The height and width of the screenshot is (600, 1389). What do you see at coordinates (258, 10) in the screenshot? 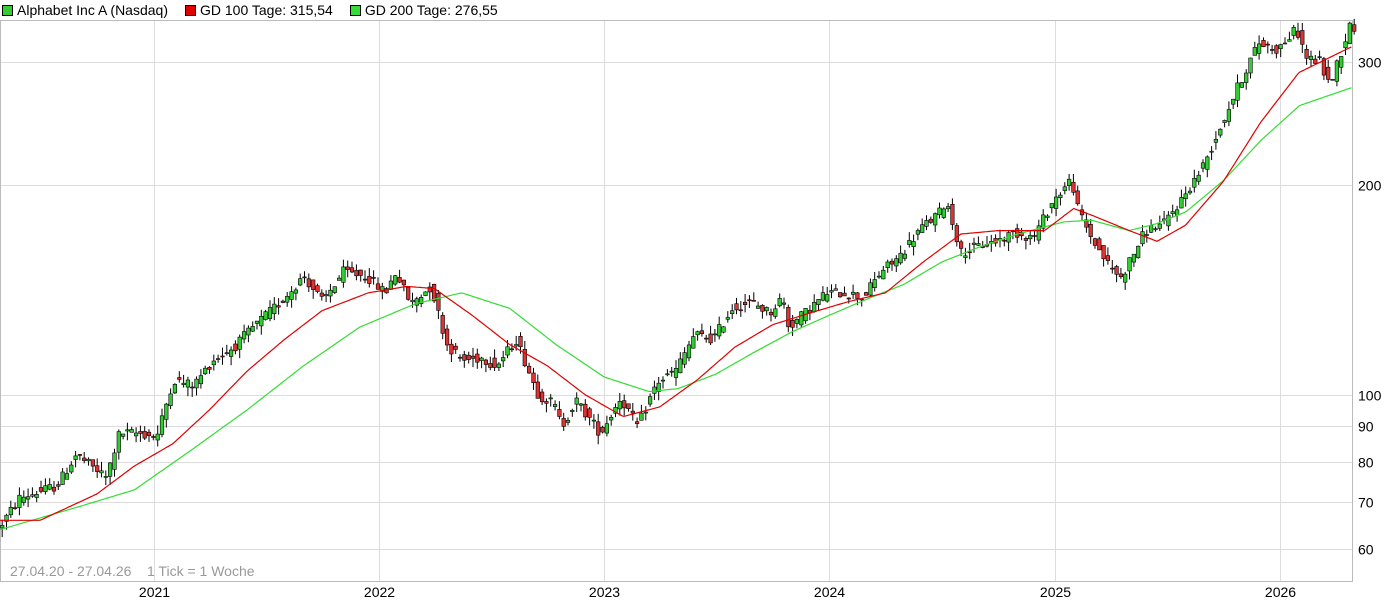
I see `legend-item-gd100: GD 100 Tage: 315,54` at bounding box center [258, 10].